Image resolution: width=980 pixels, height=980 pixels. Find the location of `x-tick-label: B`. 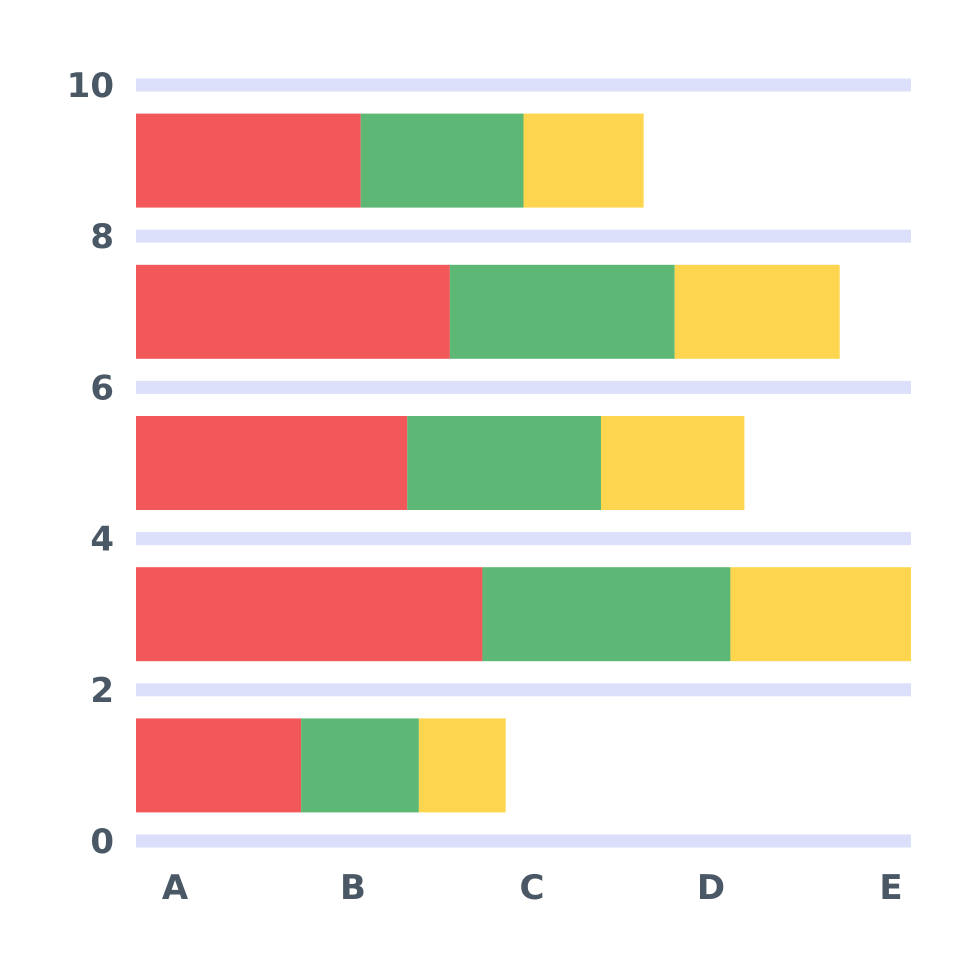

x-tick-label: B is located at coordinates (353, 888).